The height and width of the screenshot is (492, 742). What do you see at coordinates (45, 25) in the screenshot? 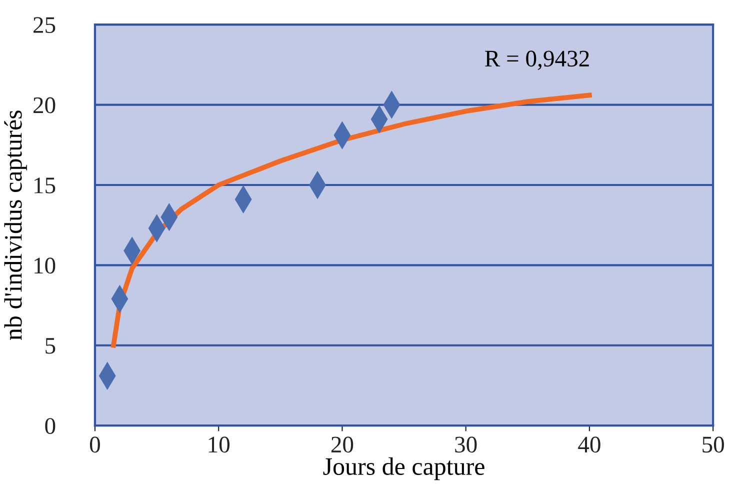
I see `y-tick-label: 25` at bounding box center [45, 25].